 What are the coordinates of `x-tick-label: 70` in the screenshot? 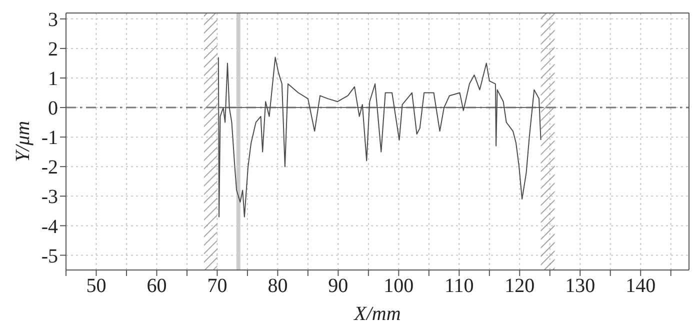 It's located at (217, 286).